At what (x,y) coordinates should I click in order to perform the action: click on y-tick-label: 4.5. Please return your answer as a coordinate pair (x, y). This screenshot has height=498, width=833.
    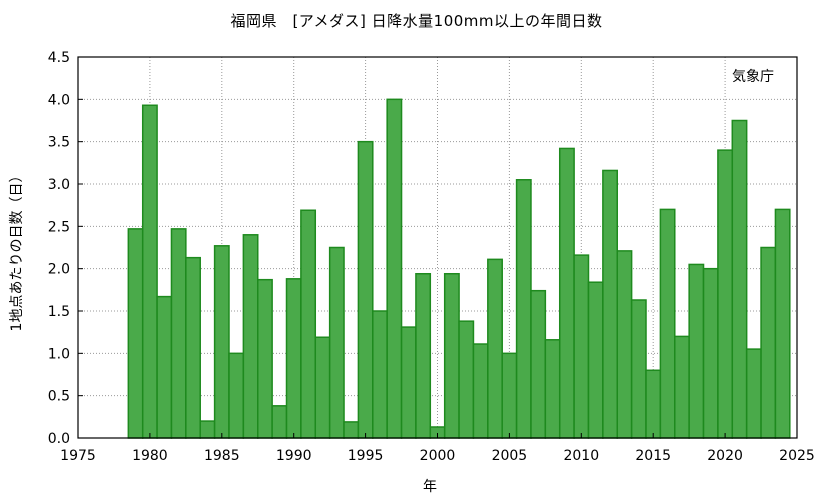
    Looking at the image, I should click on (59, 58).